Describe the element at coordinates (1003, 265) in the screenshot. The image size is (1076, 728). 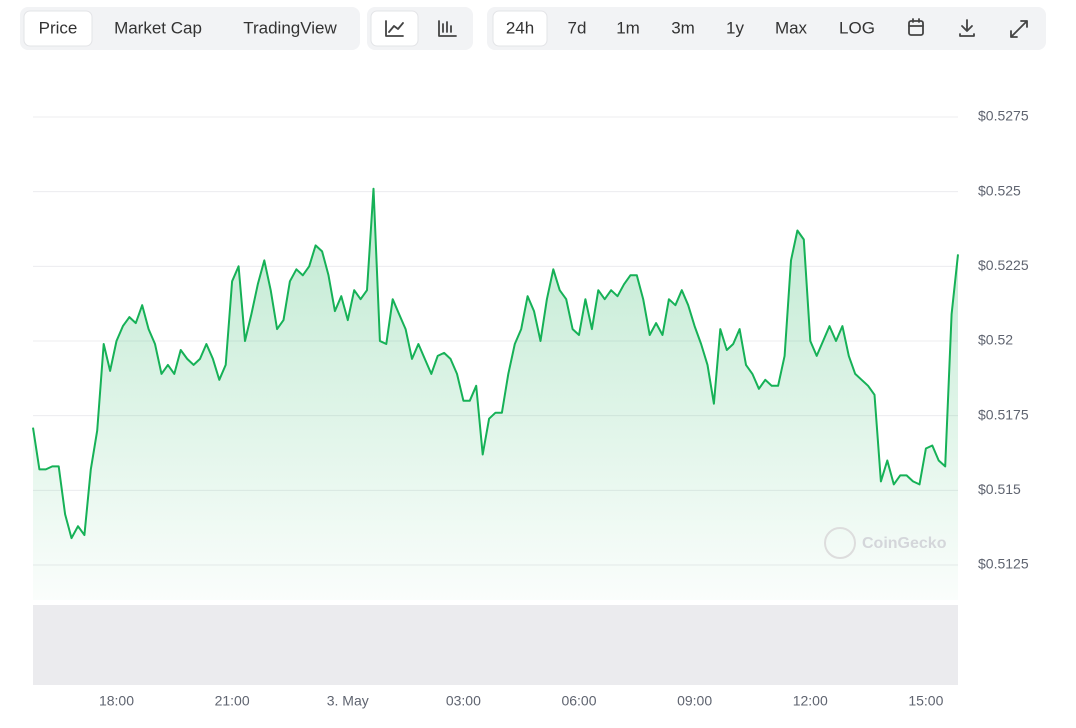
I see `y-tick-label: $0.5225` at that location.